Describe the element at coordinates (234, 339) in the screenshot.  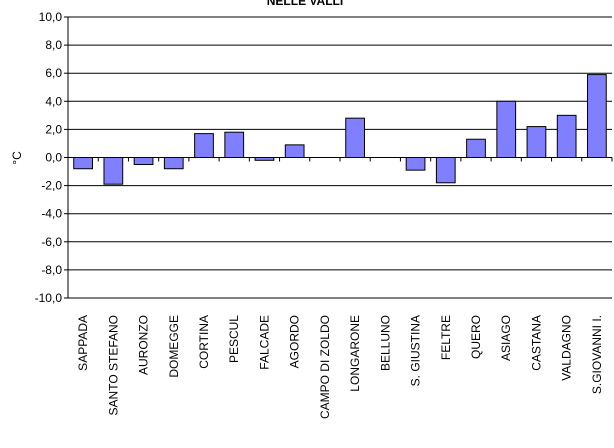
I see `x-tick-label: PESCUL` at that location.